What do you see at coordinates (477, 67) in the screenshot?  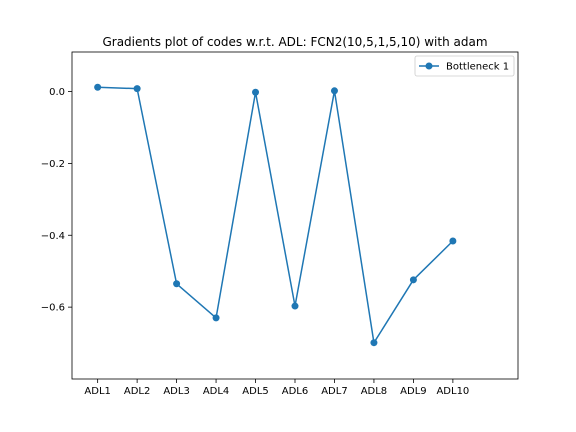 I see `legend-label: Bottleneck 1` at bounding box center [477, 67].